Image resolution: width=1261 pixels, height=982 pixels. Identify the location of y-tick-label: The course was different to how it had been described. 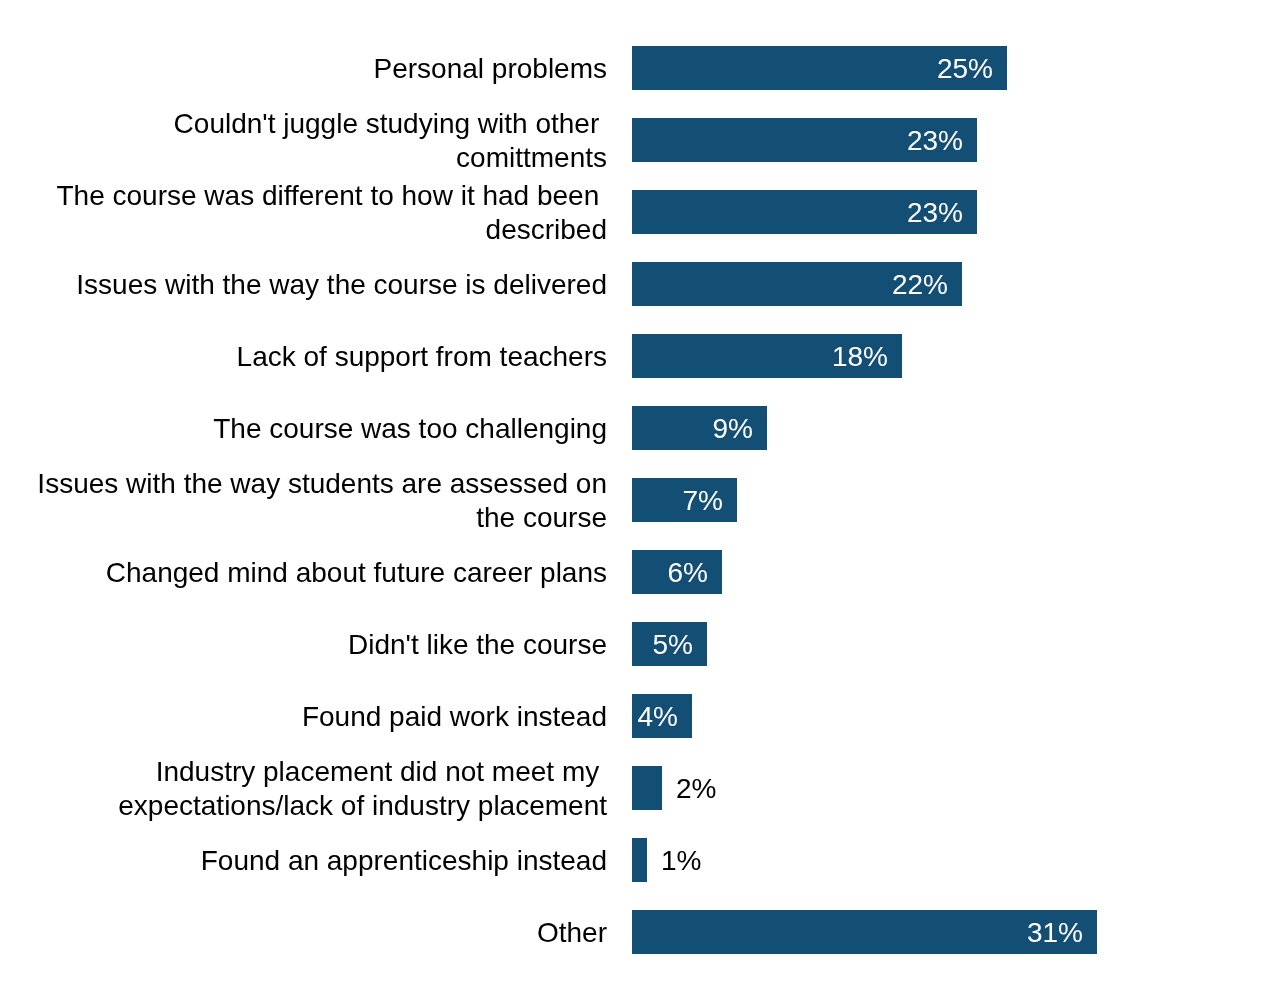
(331, 212).